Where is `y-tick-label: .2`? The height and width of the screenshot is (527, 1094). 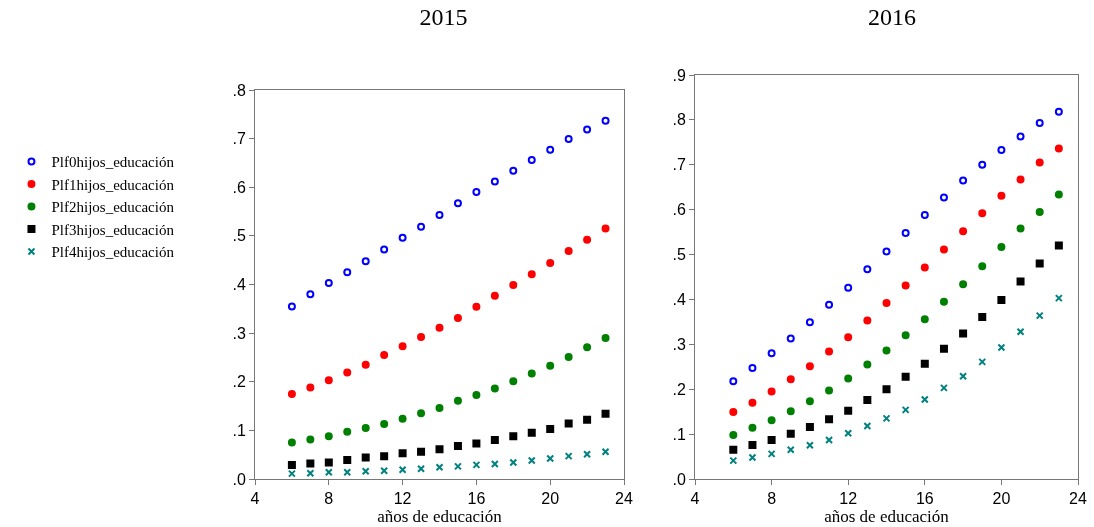
y-tick-label: .2 is located at coordinates (679, 389).